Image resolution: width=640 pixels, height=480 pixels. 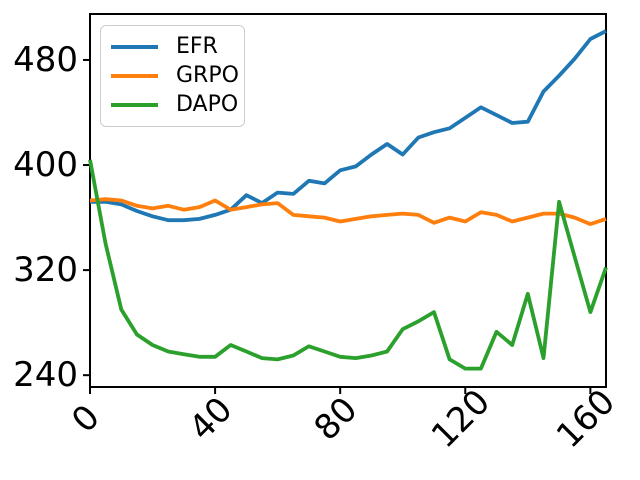 What do you see at coordinates (134, 46) in the screenshot?
I see `legend-line-swatch-efr` at bounding box center [134, 46].